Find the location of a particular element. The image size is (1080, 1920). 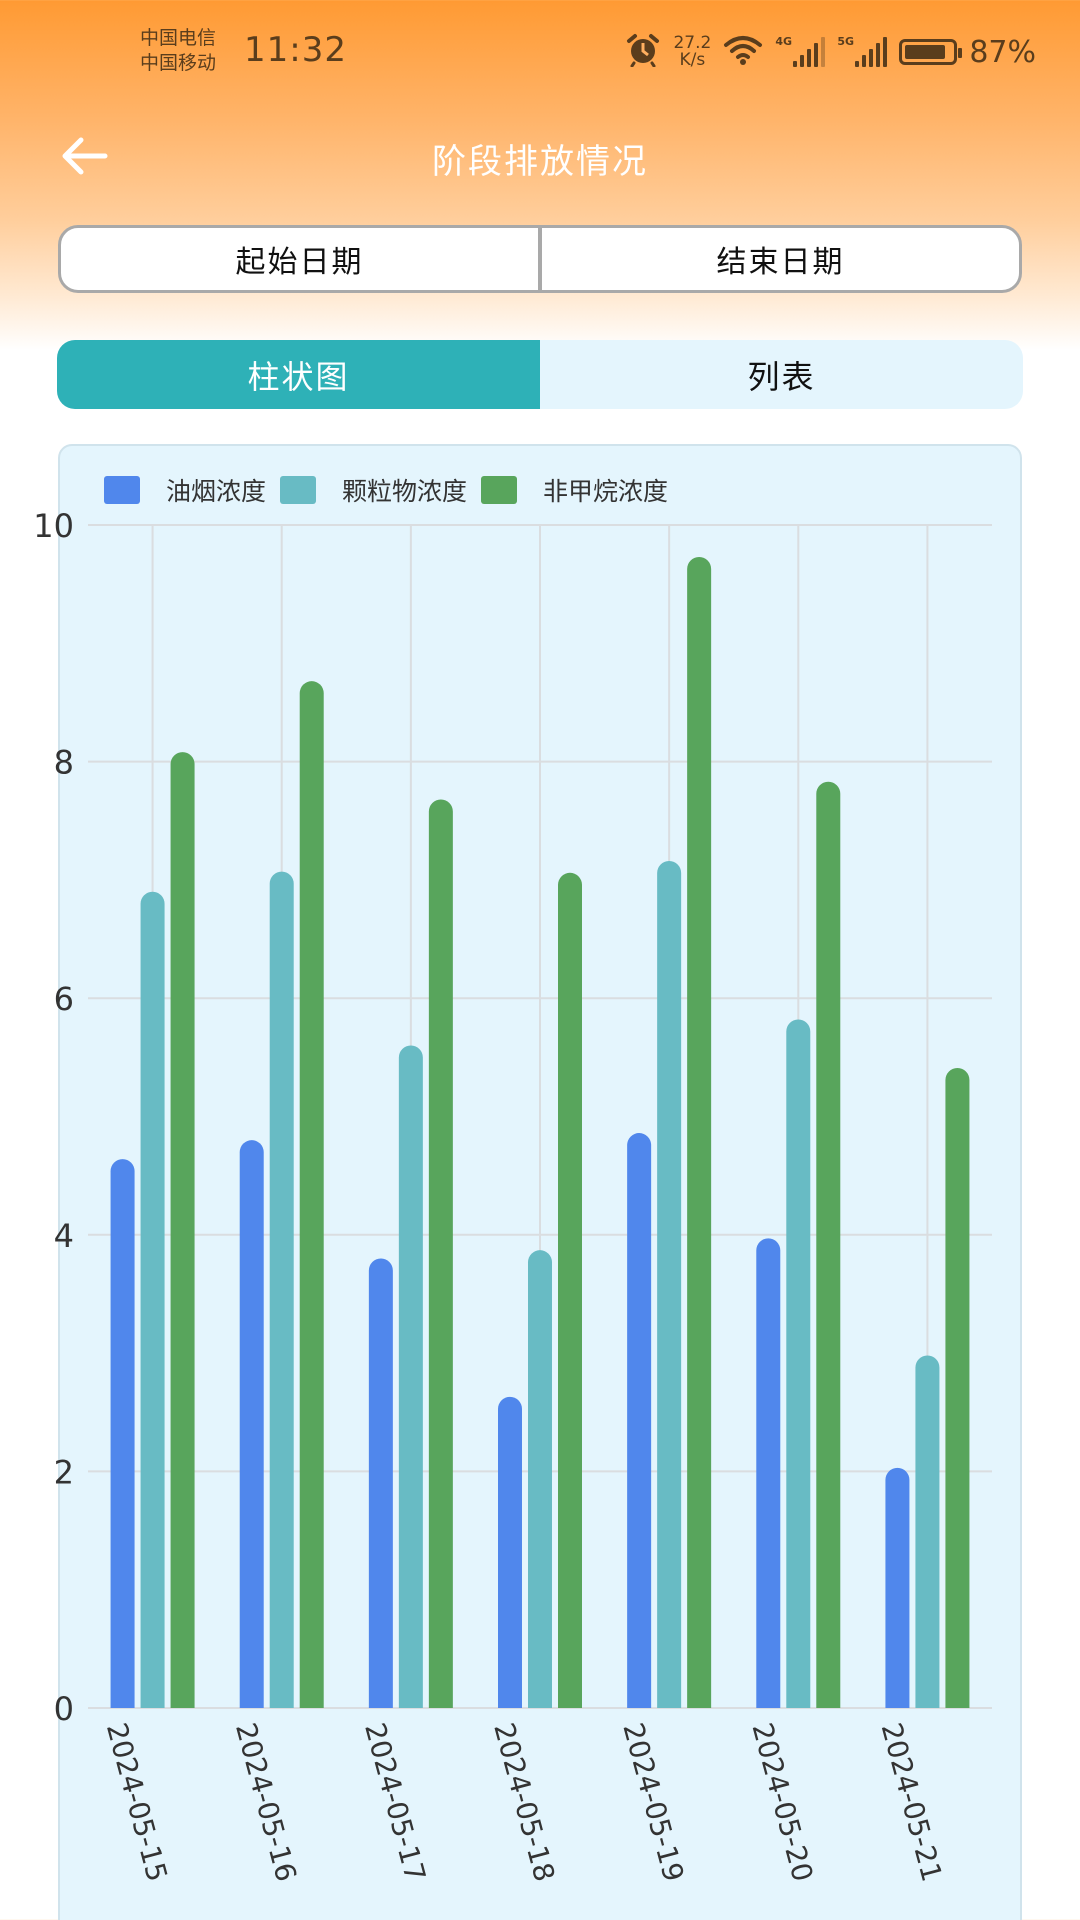

arrow-left-icon is located at coordinates (85, 156).